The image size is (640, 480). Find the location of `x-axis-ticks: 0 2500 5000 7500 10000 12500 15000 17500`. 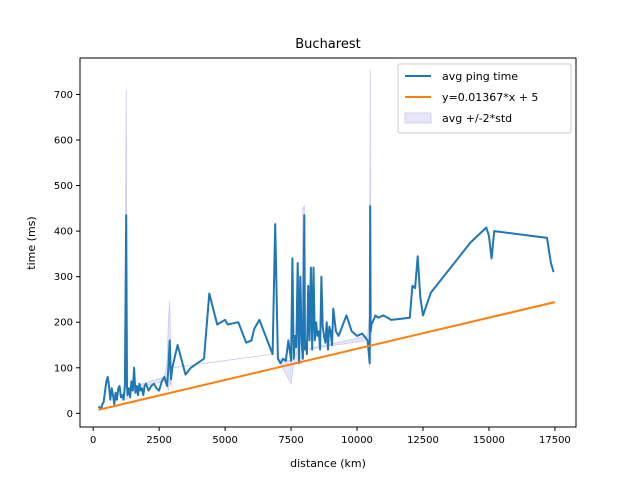

x-axis-ticks: 0 2500 5000 7500 10000 12500 15000 17500 is located at coordinates (330, 436).